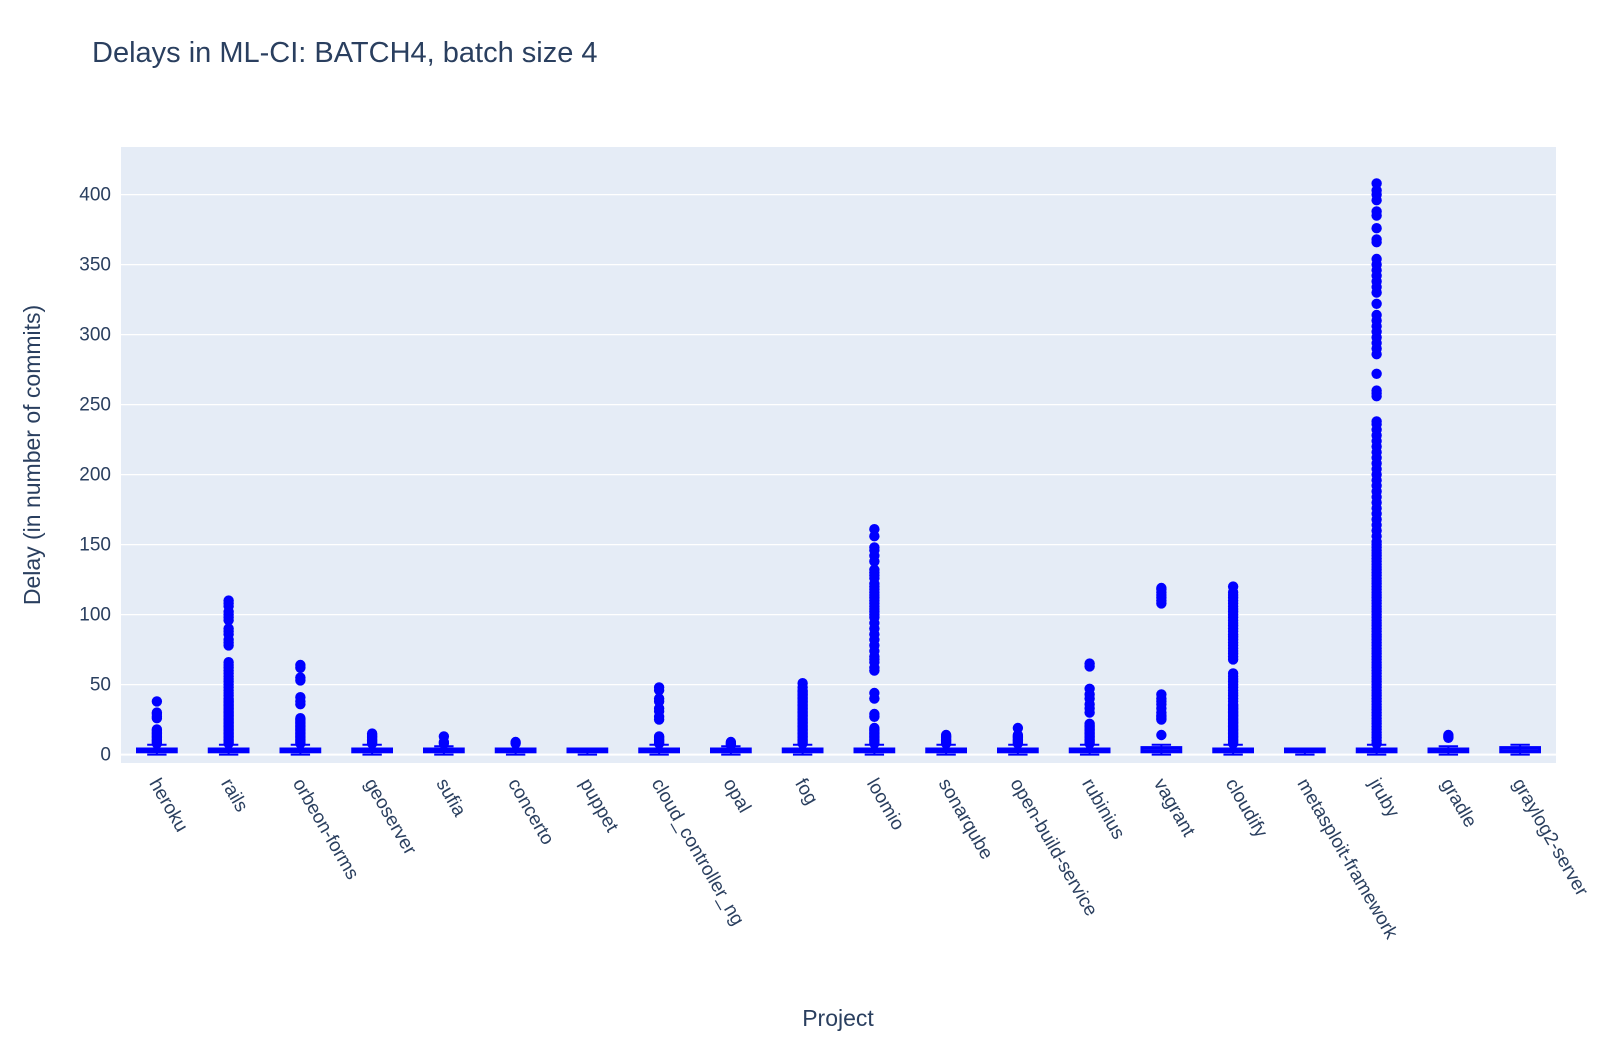  What do you see at coordinates (100, 685) in the screenshot?
I see `y-tick-label-50: 50` at bounding box center [100, 685].